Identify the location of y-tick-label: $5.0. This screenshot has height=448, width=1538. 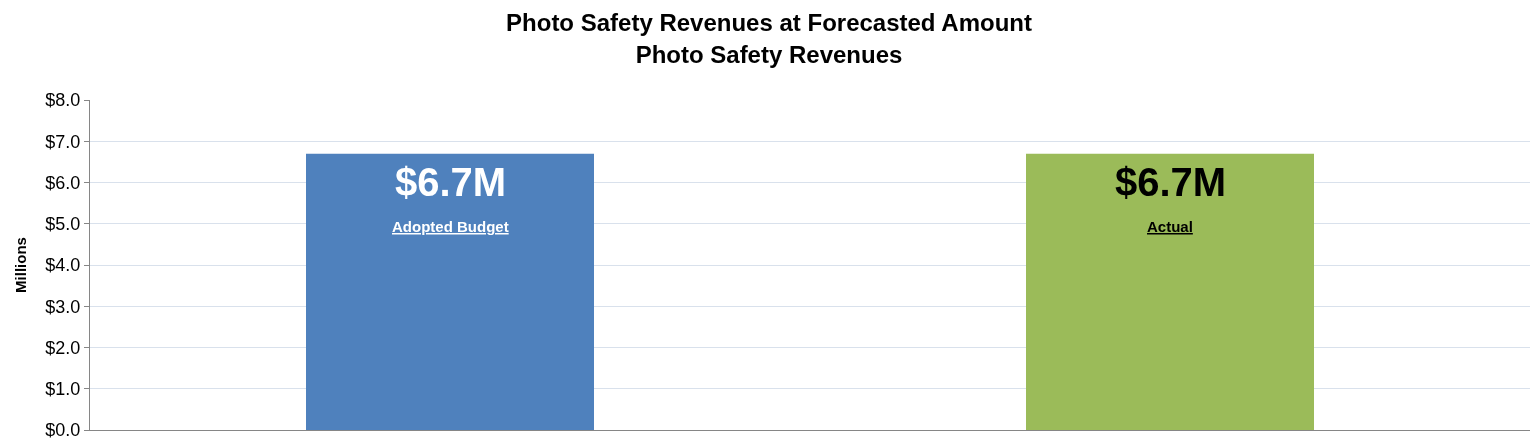
(63, 224).